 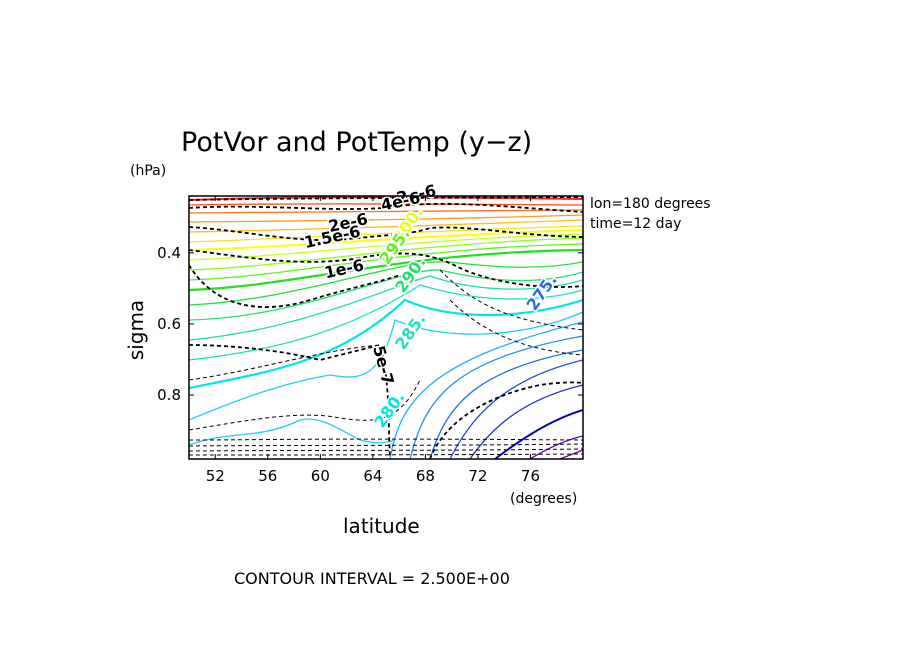 I want to click on chart-title: PotVor and PotTemp (y−z), so click(x=356, y=142).